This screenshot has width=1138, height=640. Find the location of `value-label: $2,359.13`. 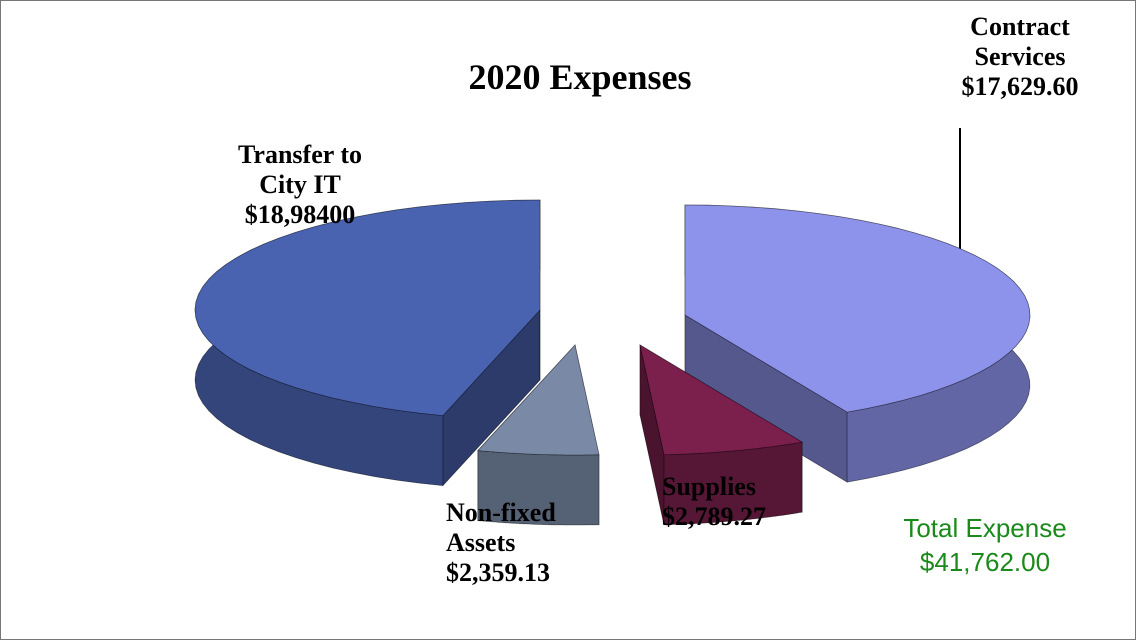

value-label: $2,359.13 is located at coordinates (498, 572).